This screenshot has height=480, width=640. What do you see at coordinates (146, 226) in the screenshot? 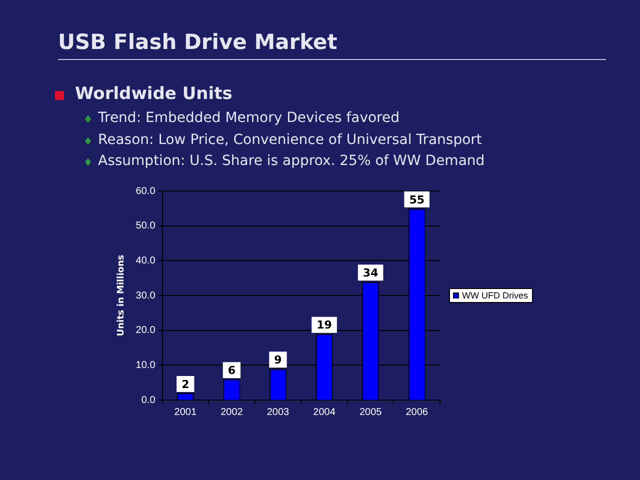
I see `y-tick-label: 50.0` at bounding box center [146, 226].